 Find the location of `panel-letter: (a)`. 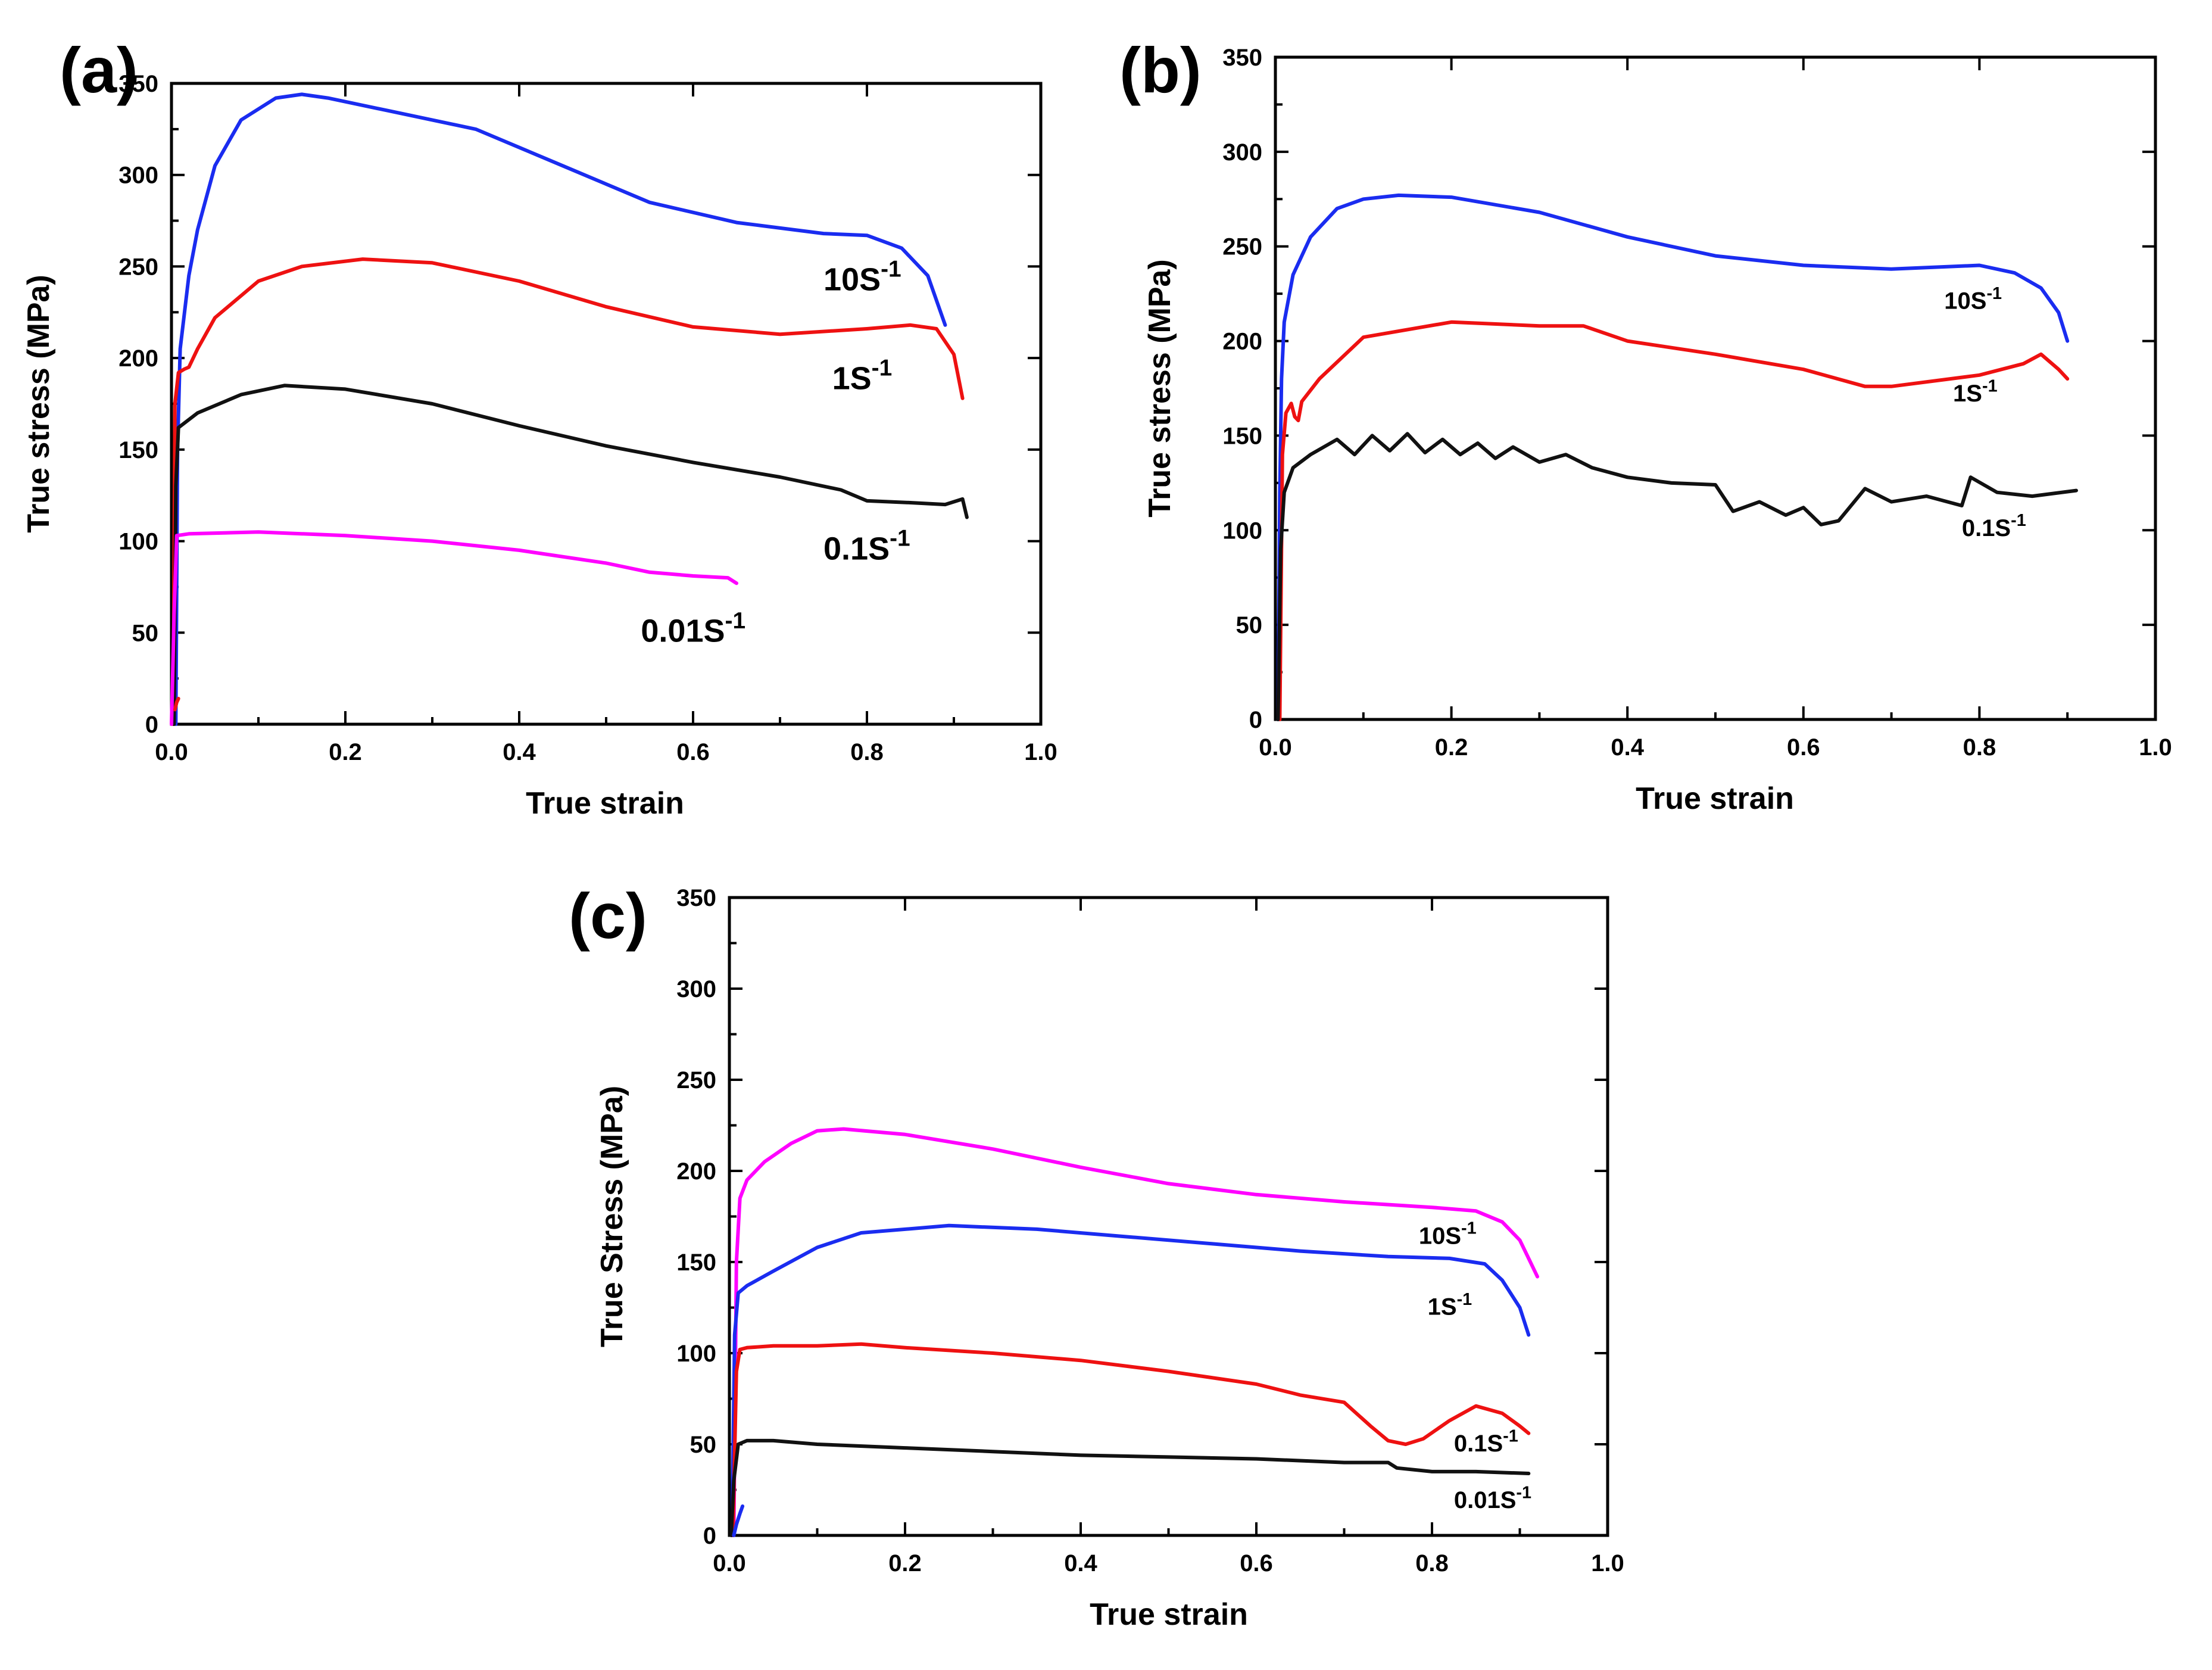

panel-letter: (a) is located at coordinates (99, 70).